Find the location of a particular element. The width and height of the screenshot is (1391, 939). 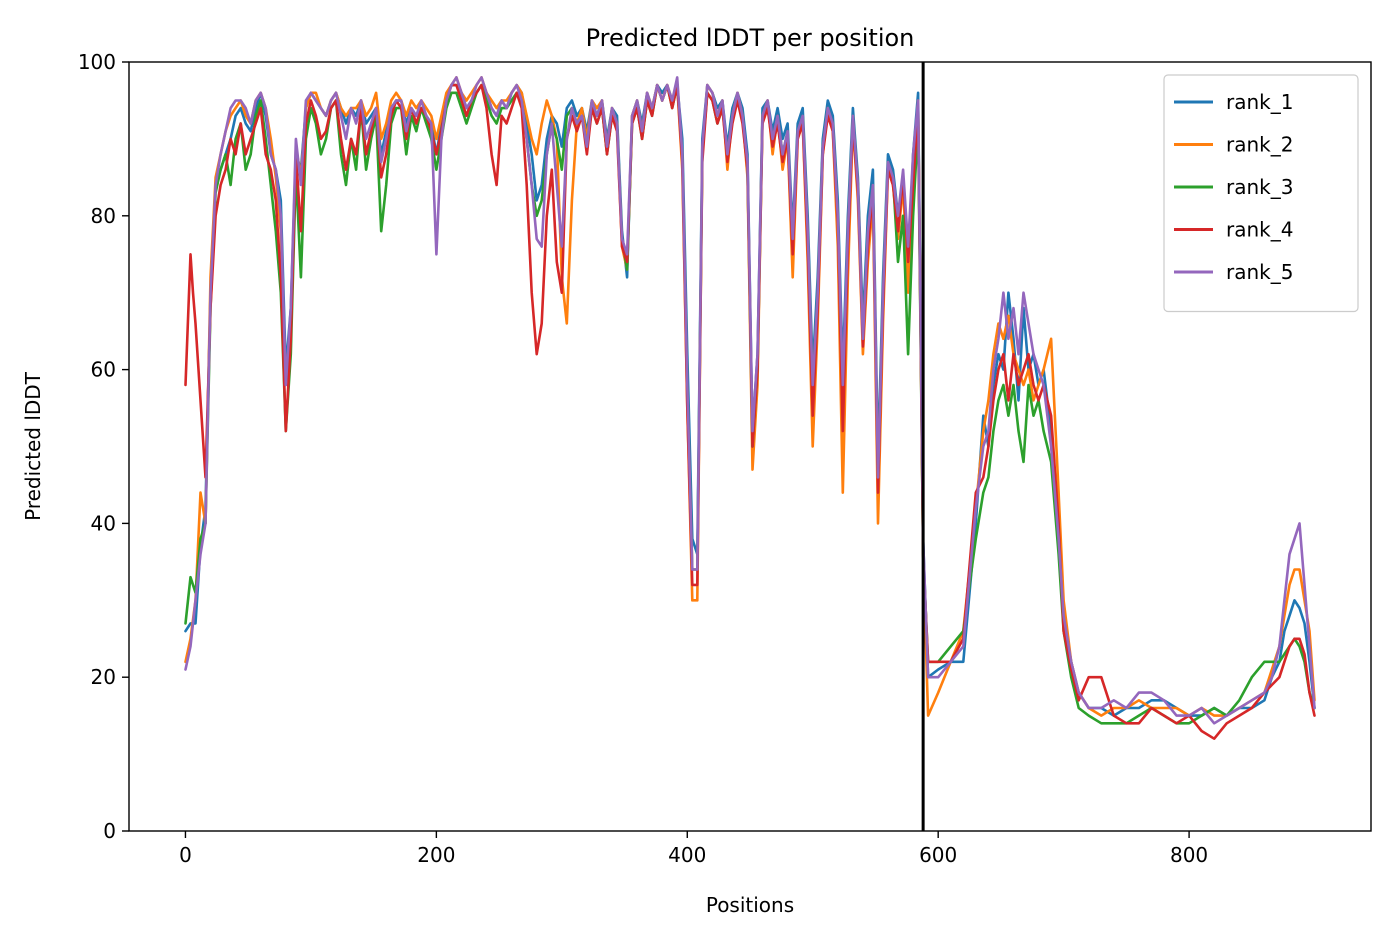

legend-label: rank_2 is located at coordinates (1259, 145).